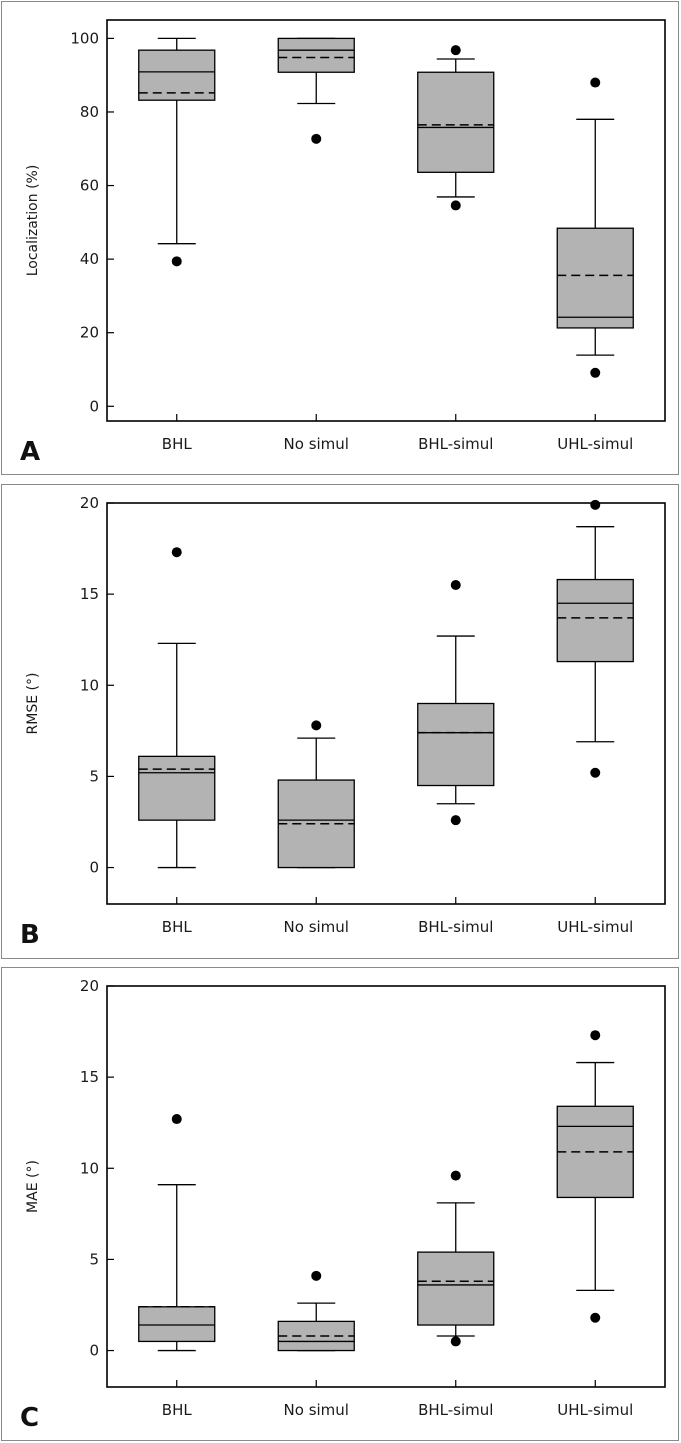 This screenshot has height=1443, width=681. I want to click on panel-letter: C, so click(29, 1418).